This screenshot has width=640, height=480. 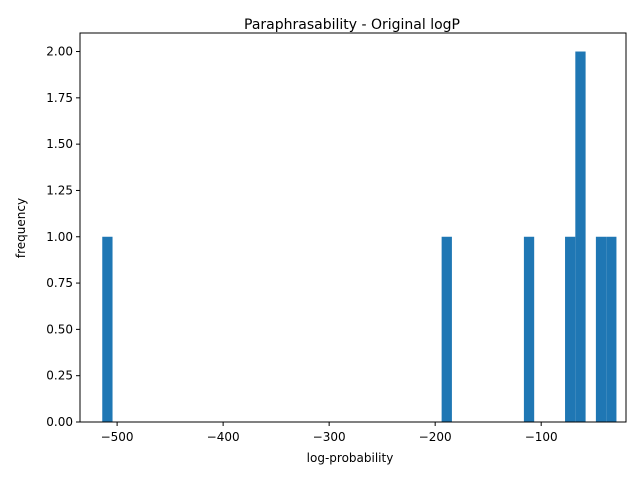 What do you see at coordinates (350, 458) in the screenshot?
I see `x-axis-label: log-probability` at bounding box center [350, 458].